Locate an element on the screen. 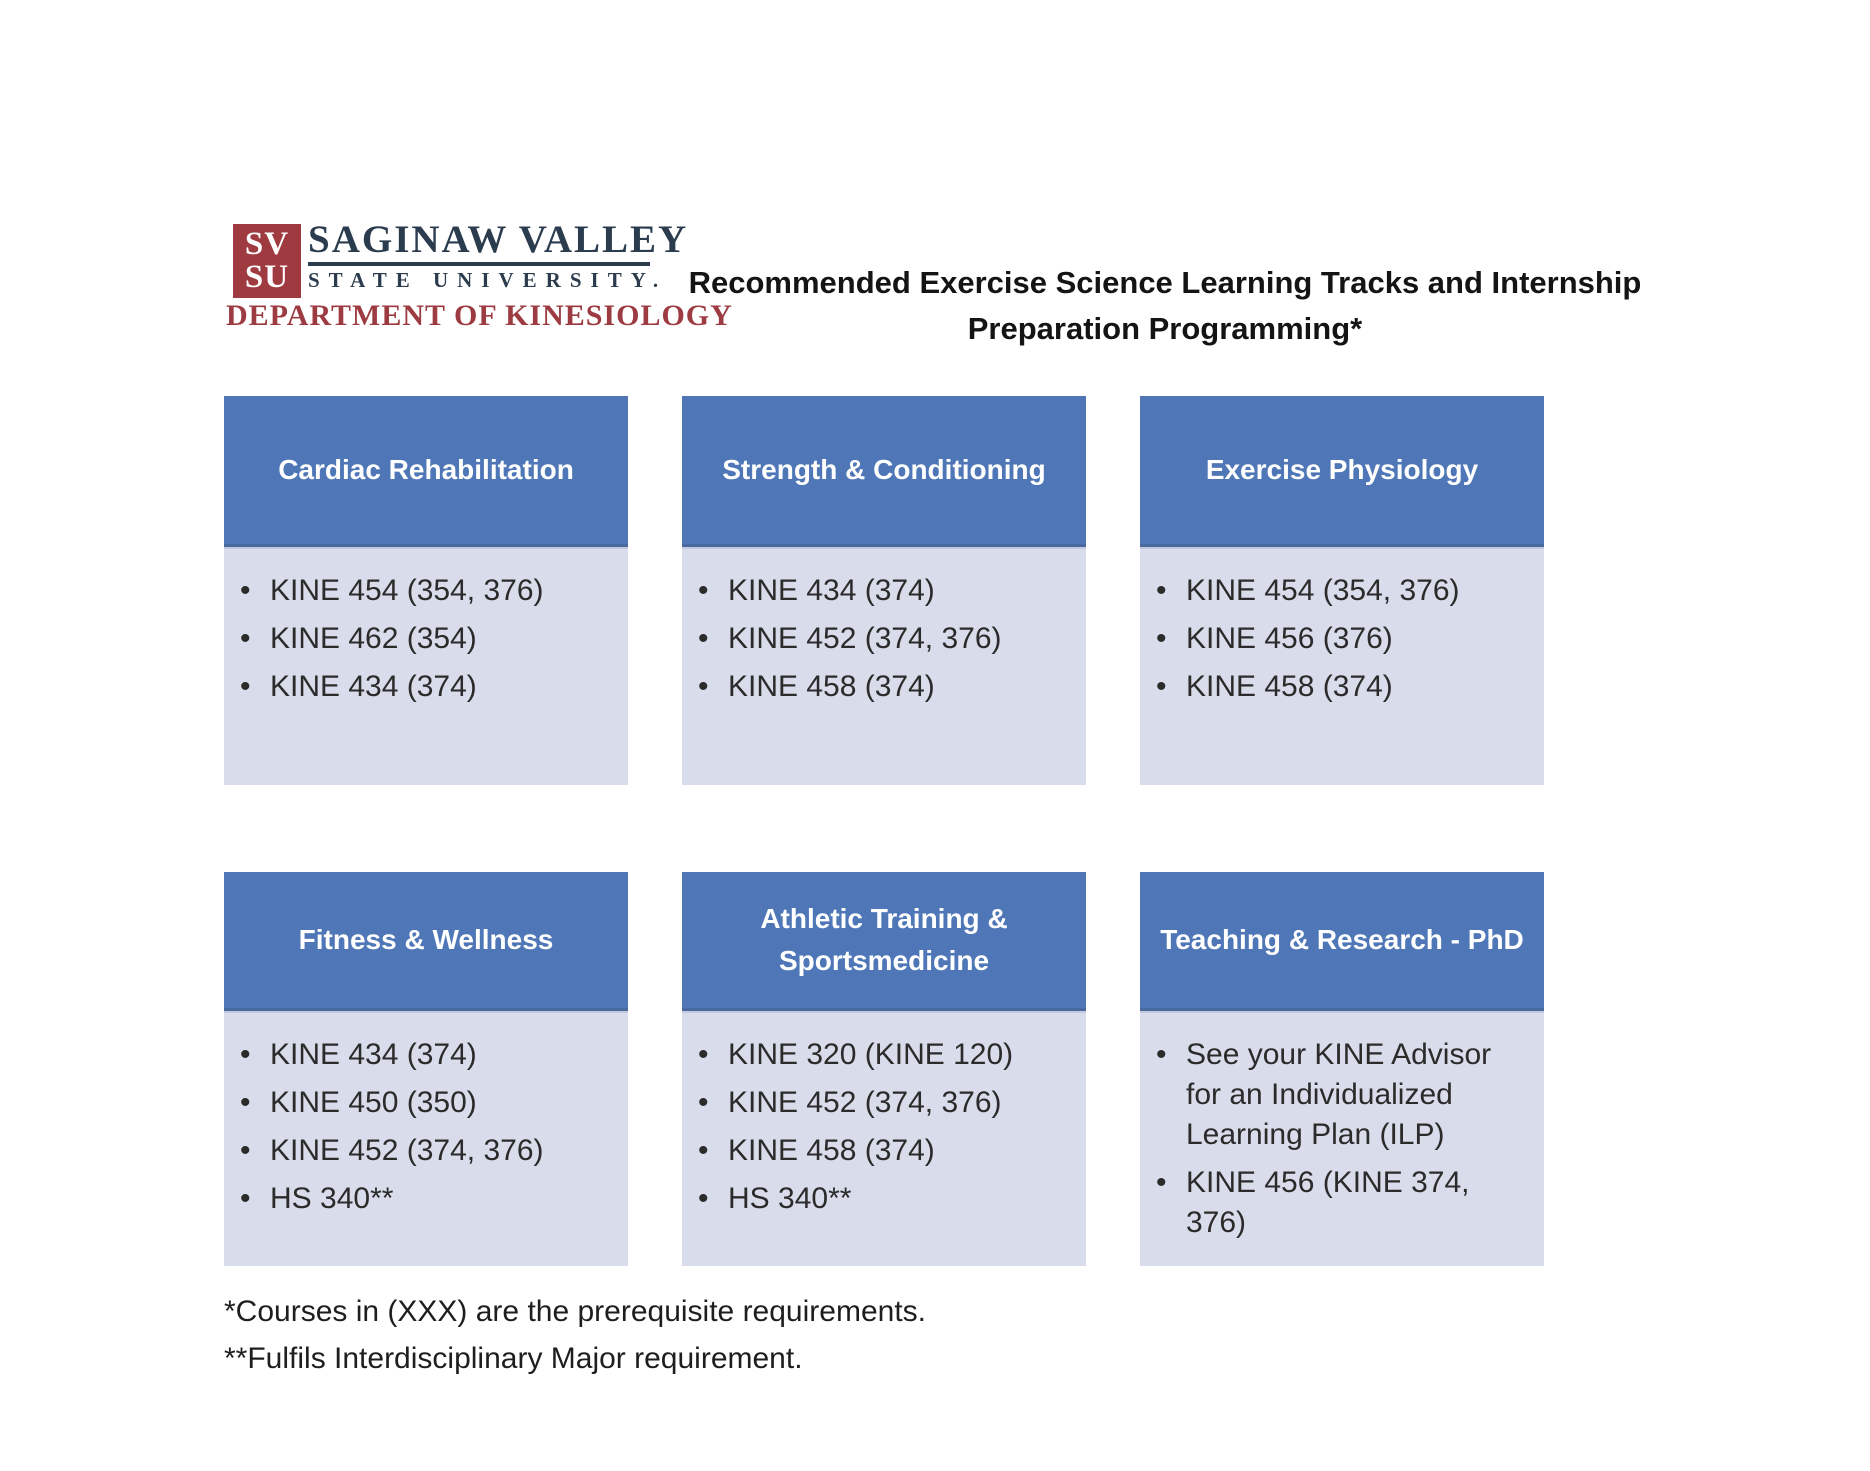 The height and width of the screenshot is (1471, 1870). course-item: KINE 462 (354) is located at coordinates (421, 639).